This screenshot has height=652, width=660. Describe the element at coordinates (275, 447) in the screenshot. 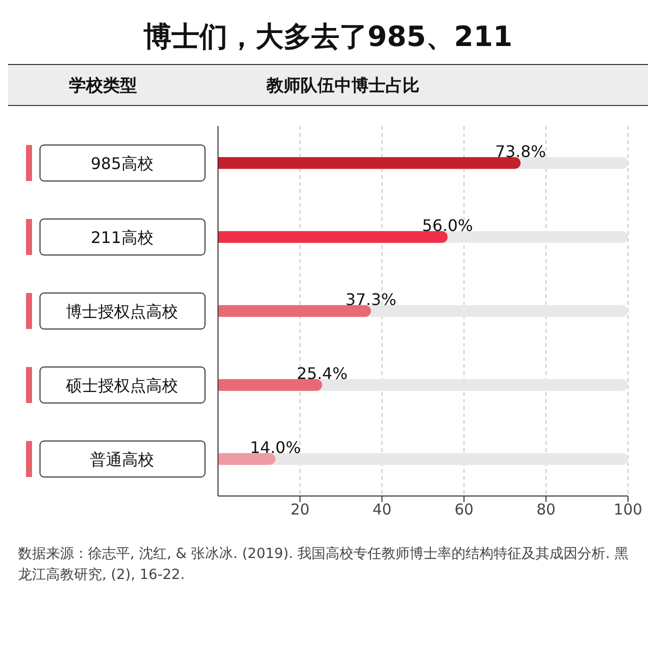

I see `data-label: 14.0%` at that location.